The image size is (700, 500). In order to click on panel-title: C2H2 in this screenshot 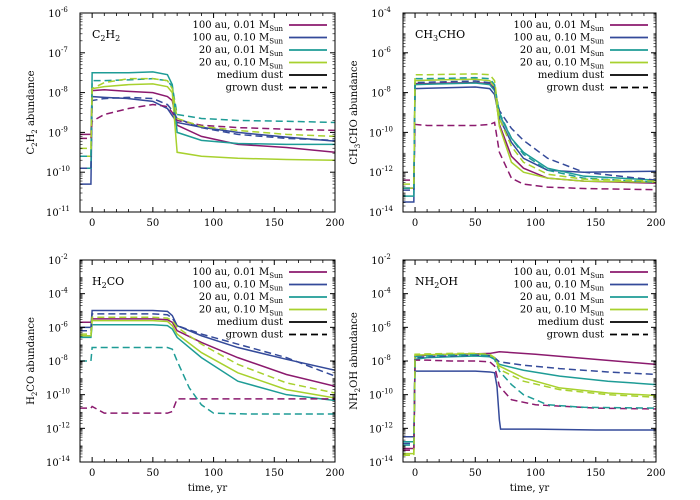, I will do `click(106, 35)`.